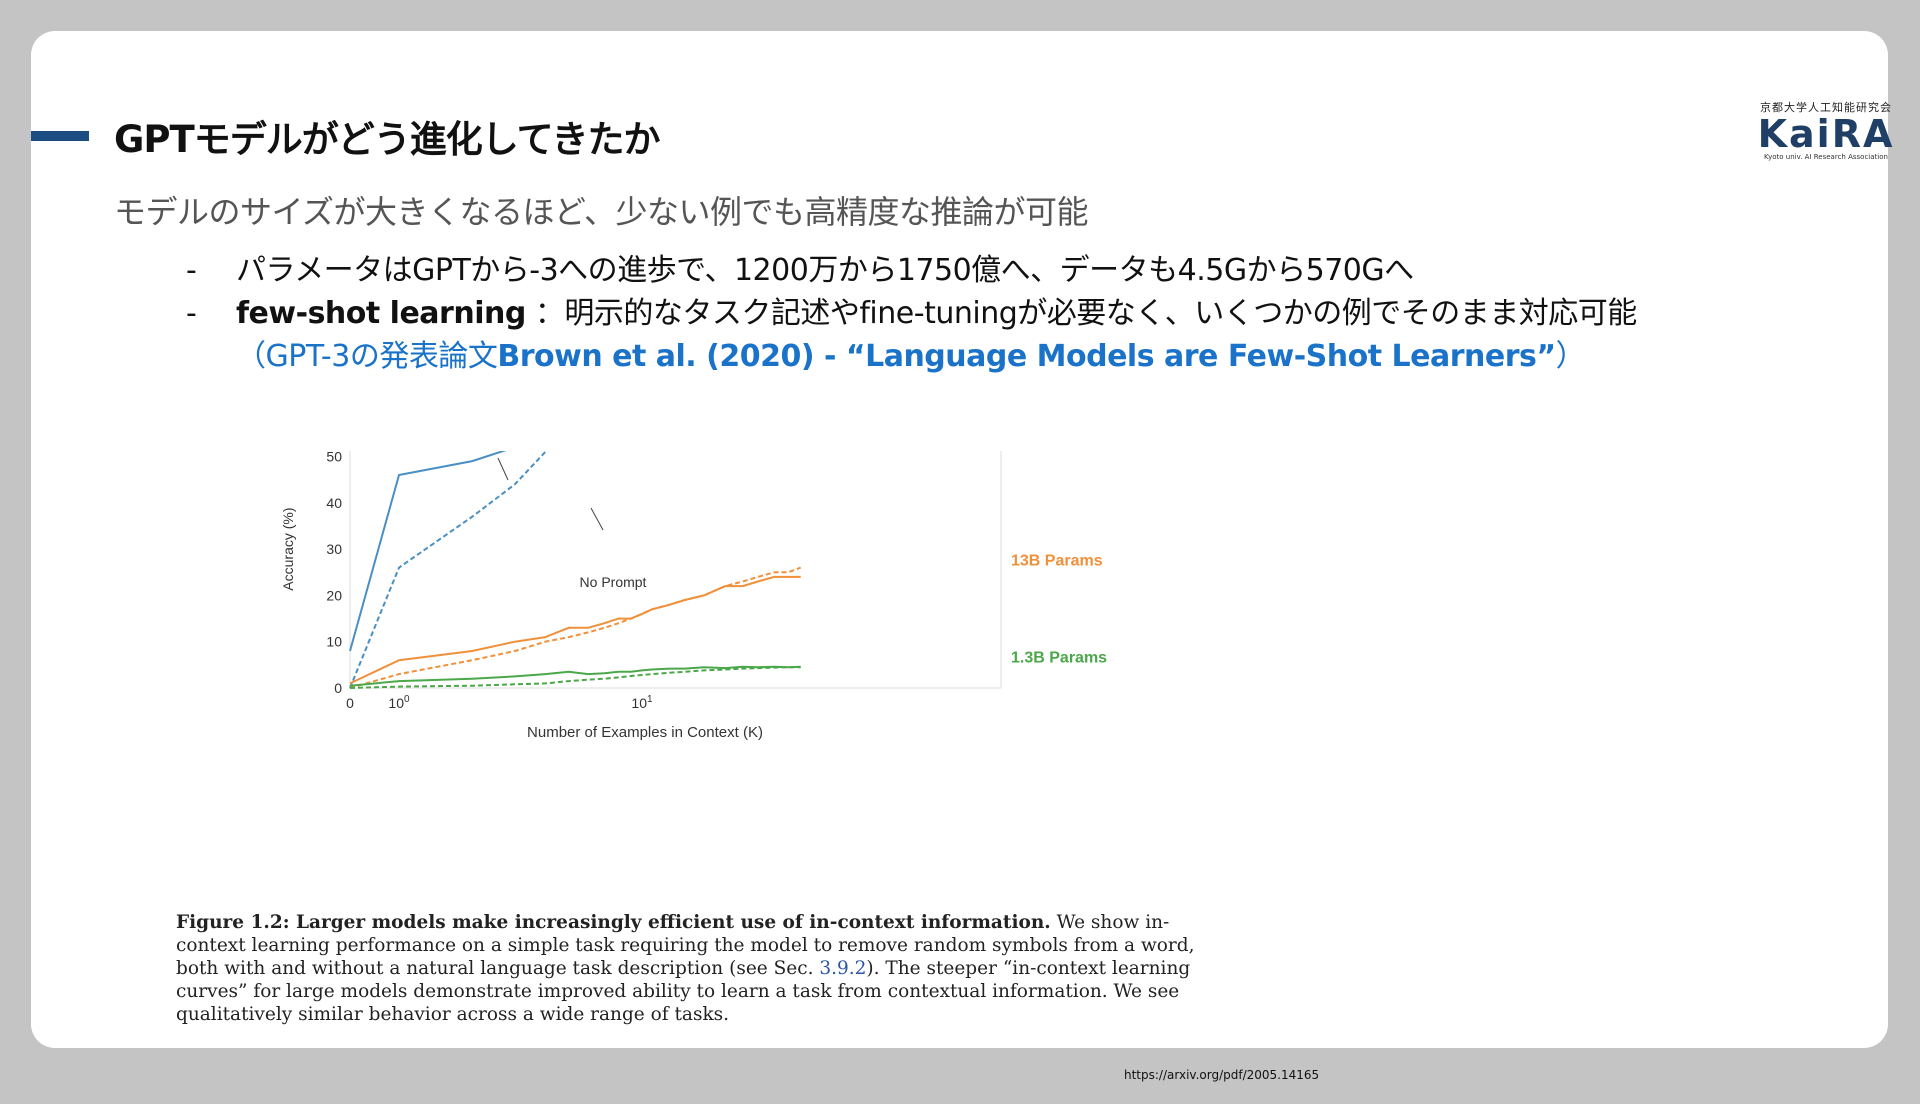  What do you see at coordinates (334, 595) in the screenshot?
I see `y-tick-label: 20` at bounding box center [334, 595].